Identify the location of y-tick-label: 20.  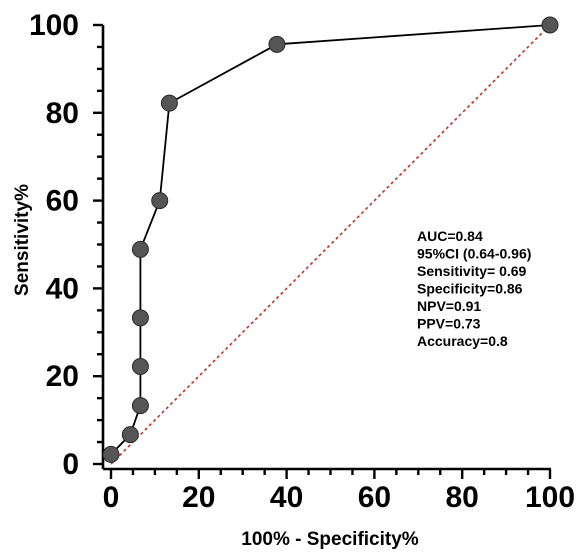
(62, 376).